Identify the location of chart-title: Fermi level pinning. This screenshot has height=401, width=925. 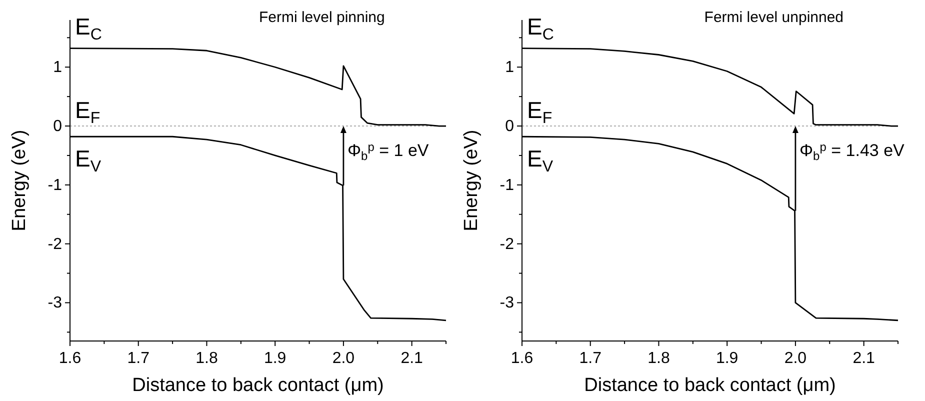
(321, 17).